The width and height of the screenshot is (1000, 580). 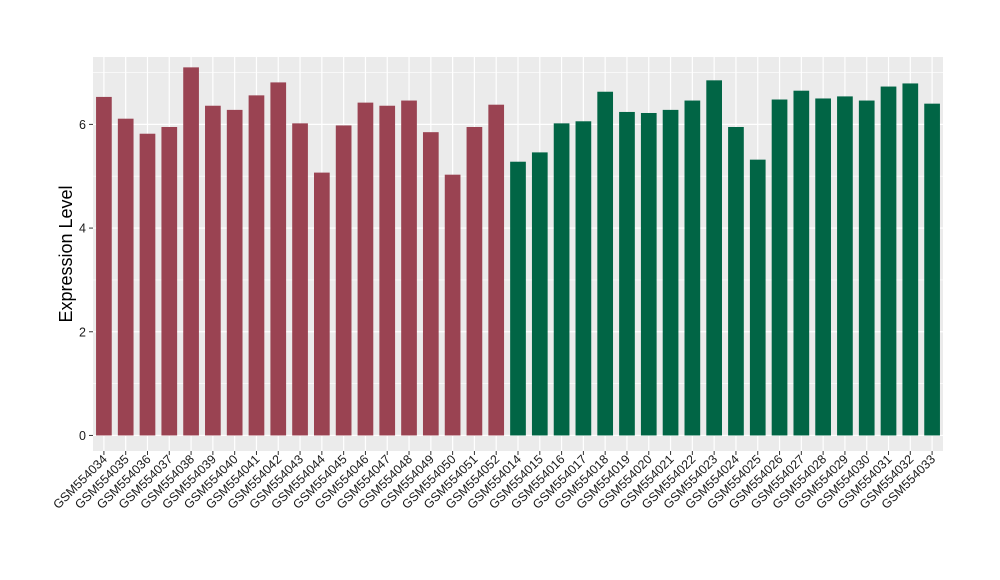 I want to click on bar-GSM554033, so click(x=932, y=269).